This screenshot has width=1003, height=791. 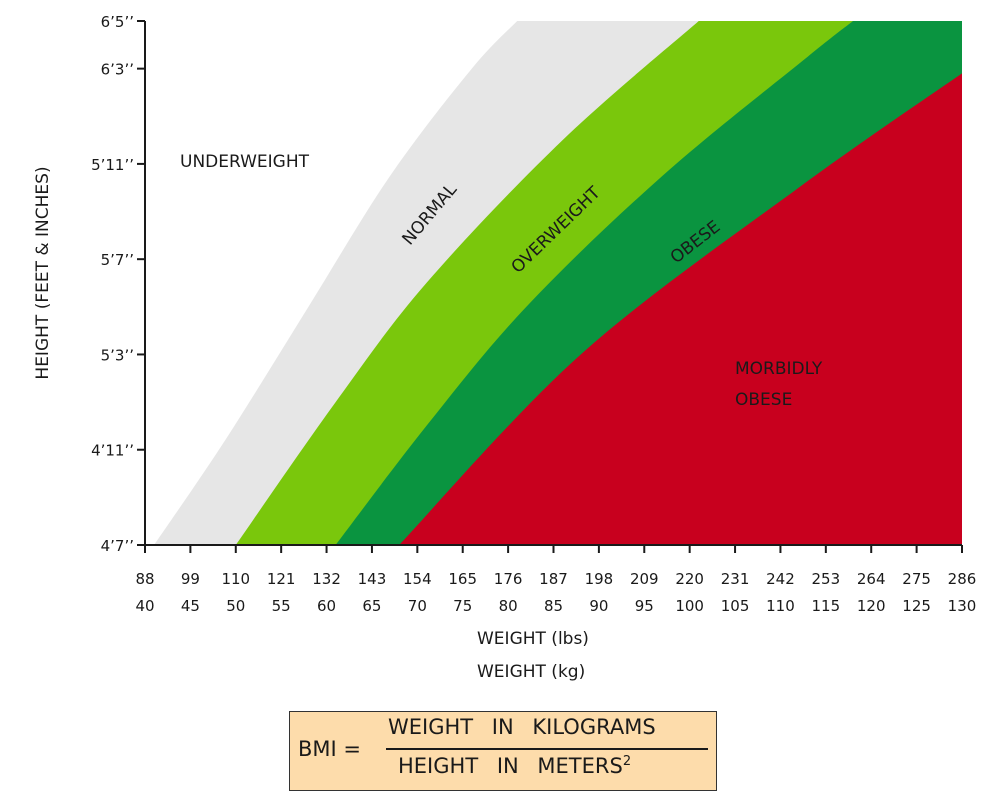 I want to click on x-tick-label-lbs: 143, so click(x=372, y=579).